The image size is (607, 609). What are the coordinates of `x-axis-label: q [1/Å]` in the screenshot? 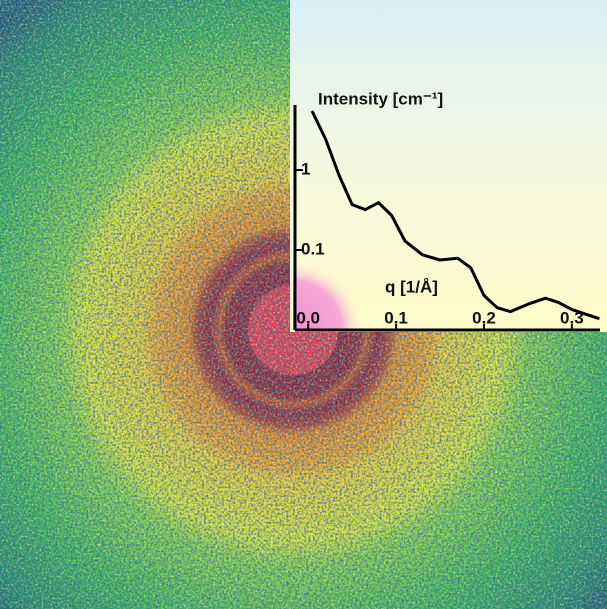 It's located at (411, 286).